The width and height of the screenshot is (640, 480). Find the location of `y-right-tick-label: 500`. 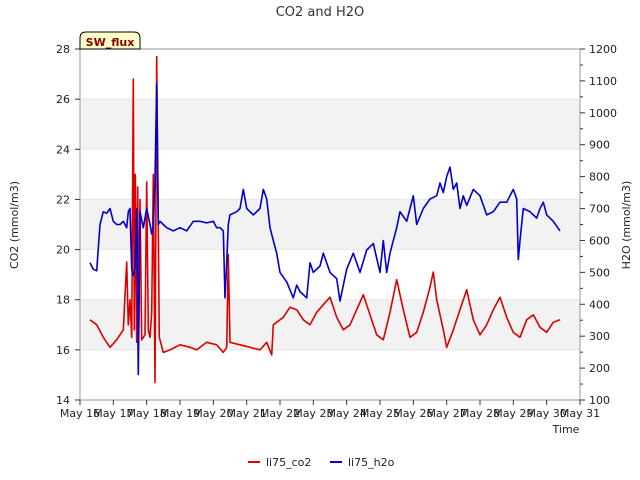

y-right-tick-label: 500 is located at coordinates (599, 272).